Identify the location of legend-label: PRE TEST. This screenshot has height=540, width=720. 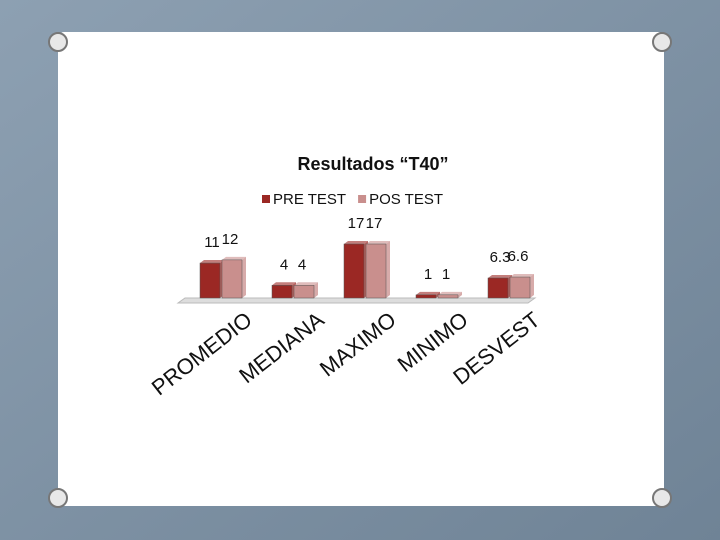
(309, 199).